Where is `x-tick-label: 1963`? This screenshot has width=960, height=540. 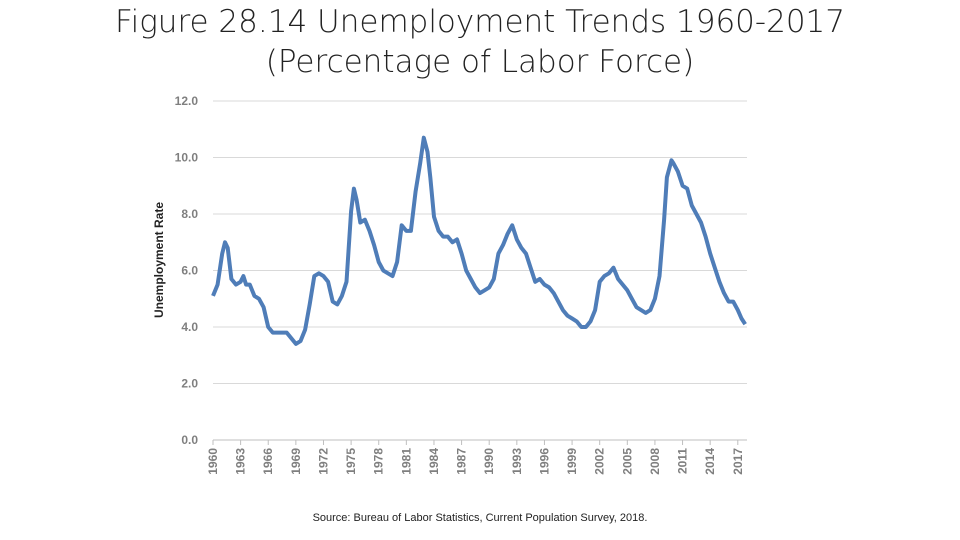
x-tick-label: 1963 is located at coordinates (241, 461).